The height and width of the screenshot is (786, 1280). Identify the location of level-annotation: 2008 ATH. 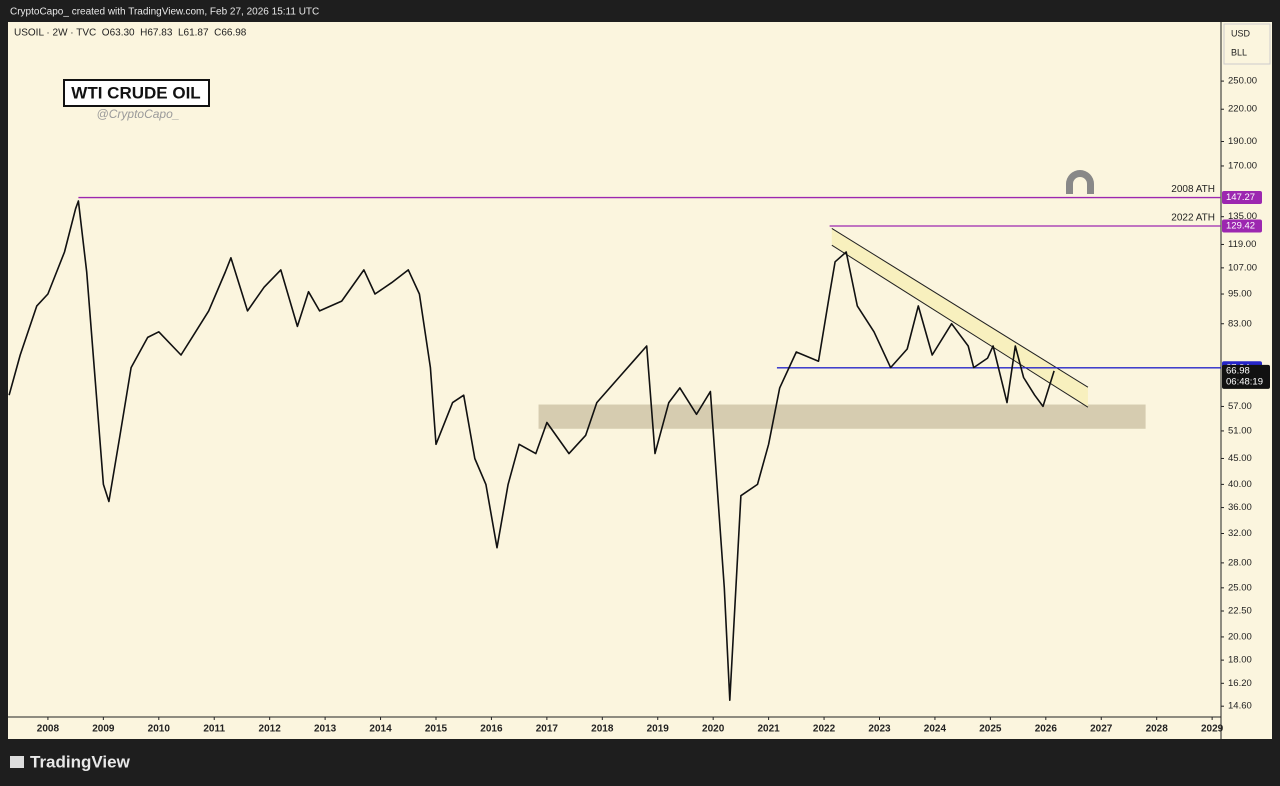
(1193, 189).